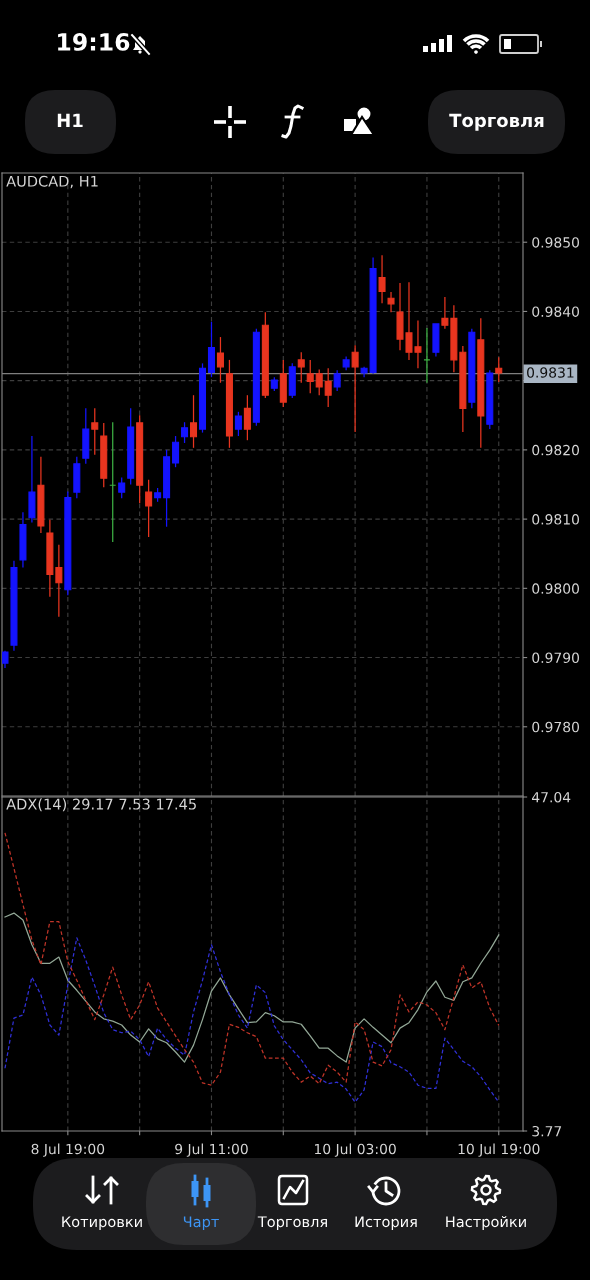 The height and width of the screenshot is (1280, 590). Describe the element at coordinates (556, 588) in the screenshot. I see `y-tick-label: 0.9800` at that location.